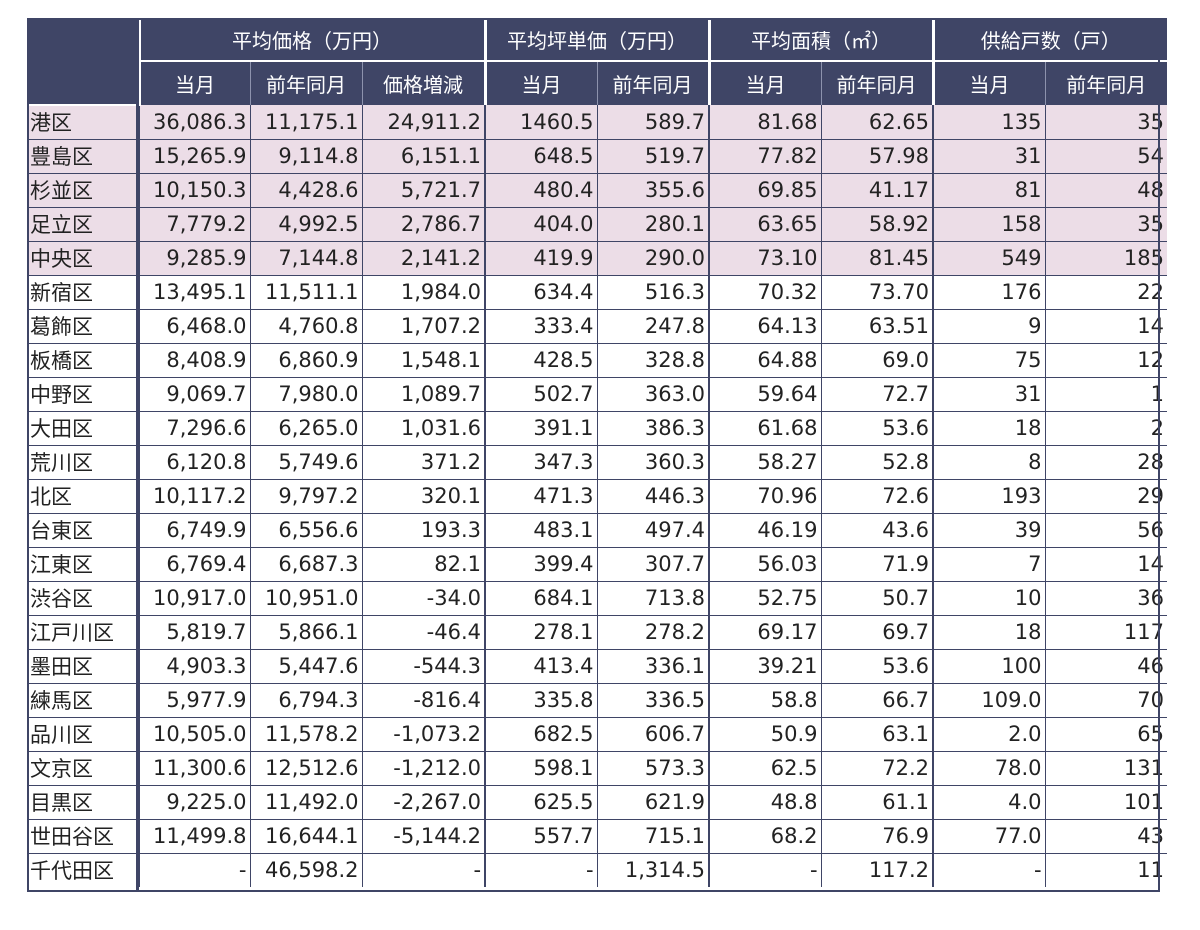  Describe the element at coordinates (83, 869) in the screenshot. I see `ward-name-cell: 千代田区` at that location.